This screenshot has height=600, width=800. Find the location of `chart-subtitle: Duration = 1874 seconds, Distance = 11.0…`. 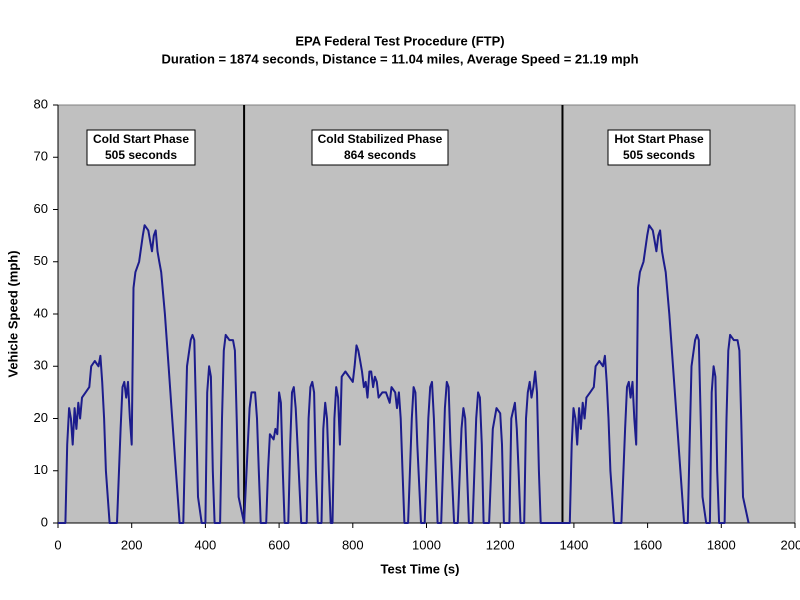

chart-subtitle: Duration = 1874 seconds, Distance = 11.0… is located at coordinates (399, 58).